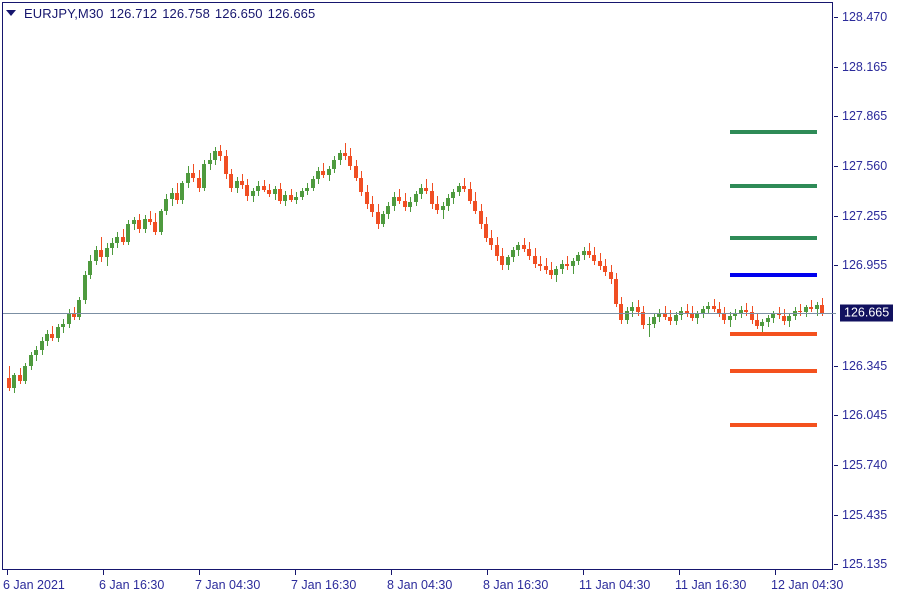 This screenshot has height=600, width=900. What do you see at coordinates (11, 13) in the screenshot?
I see `chevron-down-icon` at bounding box center [11, 13].